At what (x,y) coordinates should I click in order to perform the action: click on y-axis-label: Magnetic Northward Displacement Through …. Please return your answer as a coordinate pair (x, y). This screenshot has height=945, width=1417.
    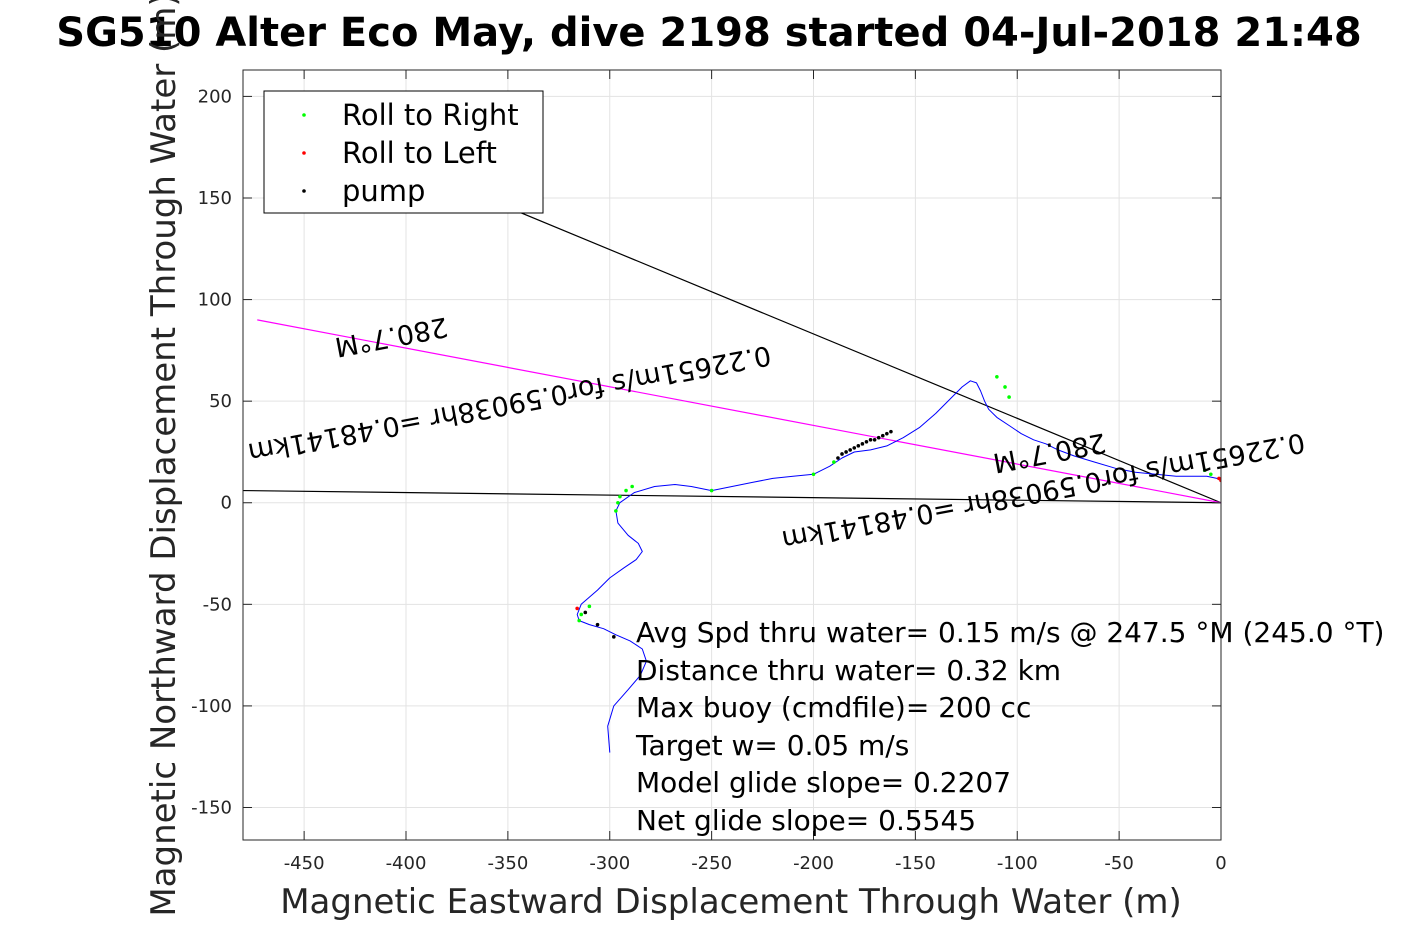
    Looking at the image, I should click on (164, 458).